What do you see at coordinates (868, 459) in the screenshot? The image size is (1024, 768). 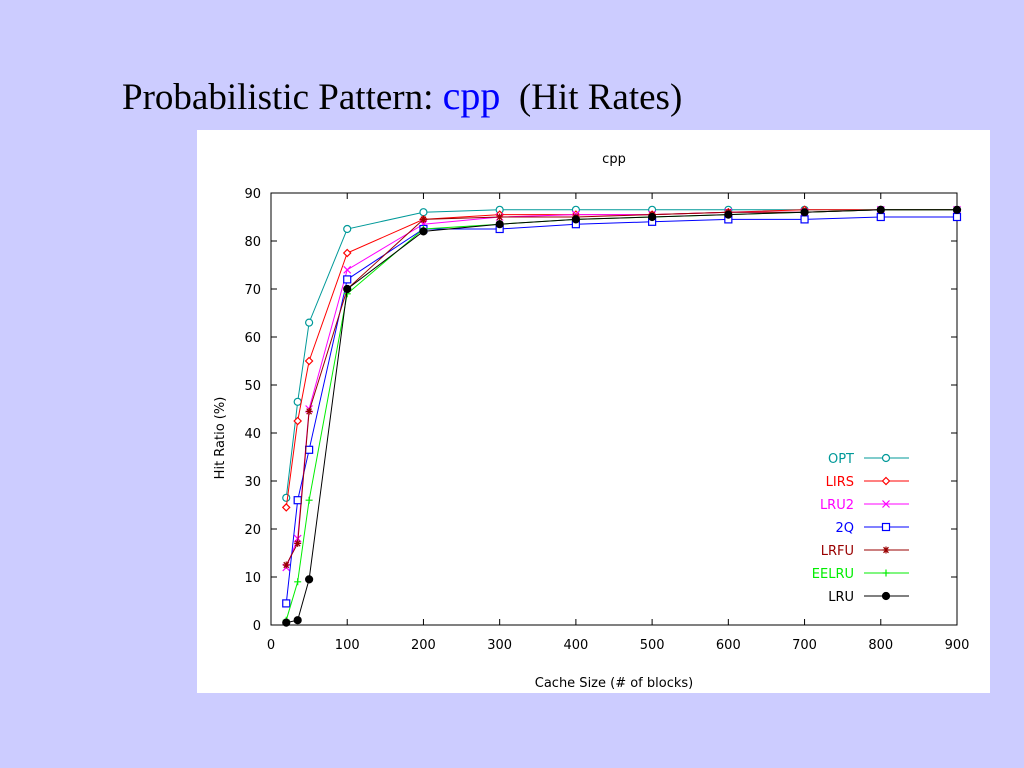 I see `legend-item-opt: OPT` at bounding box center [868, 459].